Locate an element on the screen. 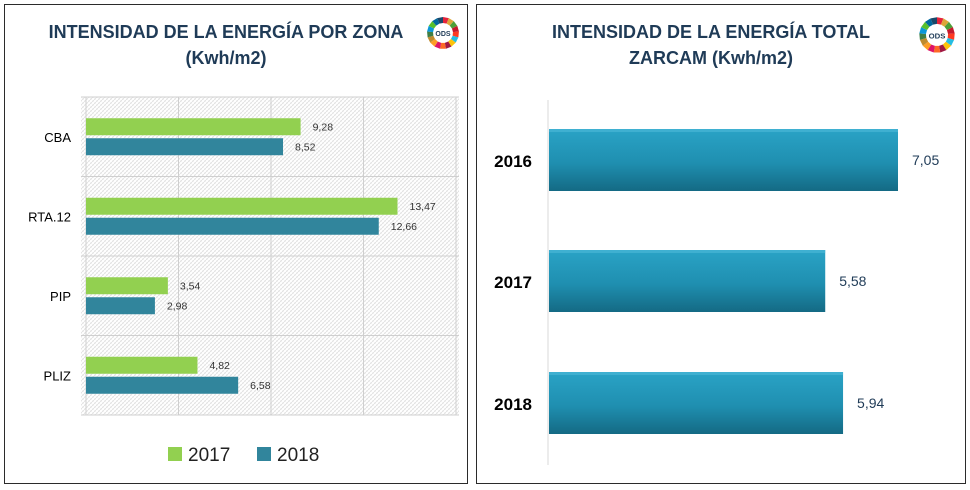  value-label: 2,98 is located at coordinates (177, 306).